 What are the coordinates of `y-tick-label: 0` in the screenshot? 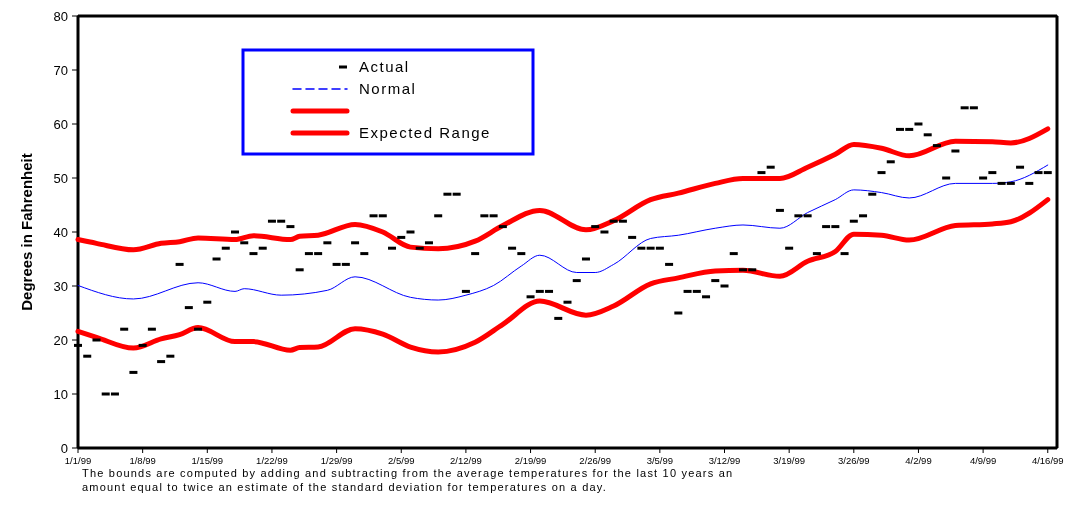 It's located at (64, 448).